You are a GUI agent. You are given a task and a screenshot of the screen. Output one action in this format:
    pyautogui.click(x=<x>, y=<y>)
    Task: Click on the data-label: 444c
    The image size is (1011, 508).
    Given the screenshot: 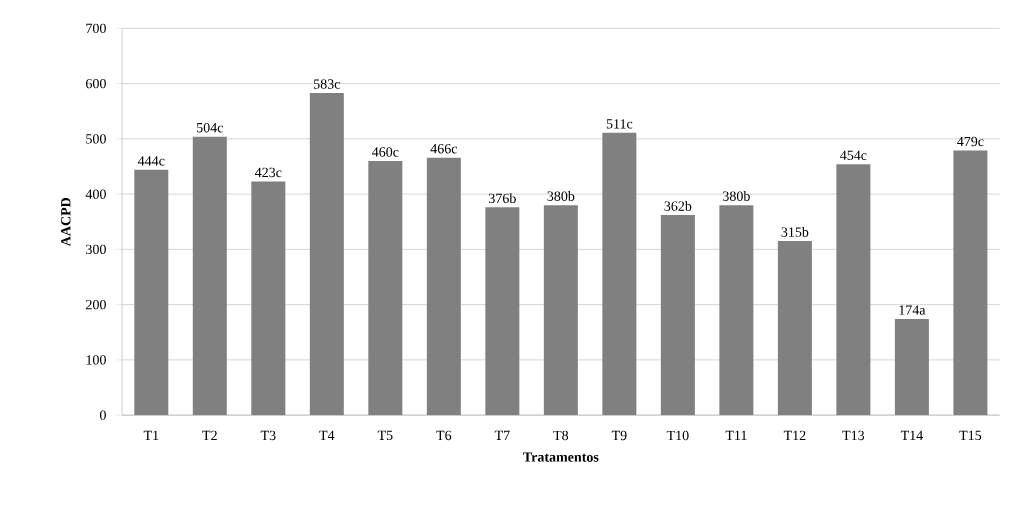 What is the action you would take?
    pyautogui.click(x=151, y=161)
    